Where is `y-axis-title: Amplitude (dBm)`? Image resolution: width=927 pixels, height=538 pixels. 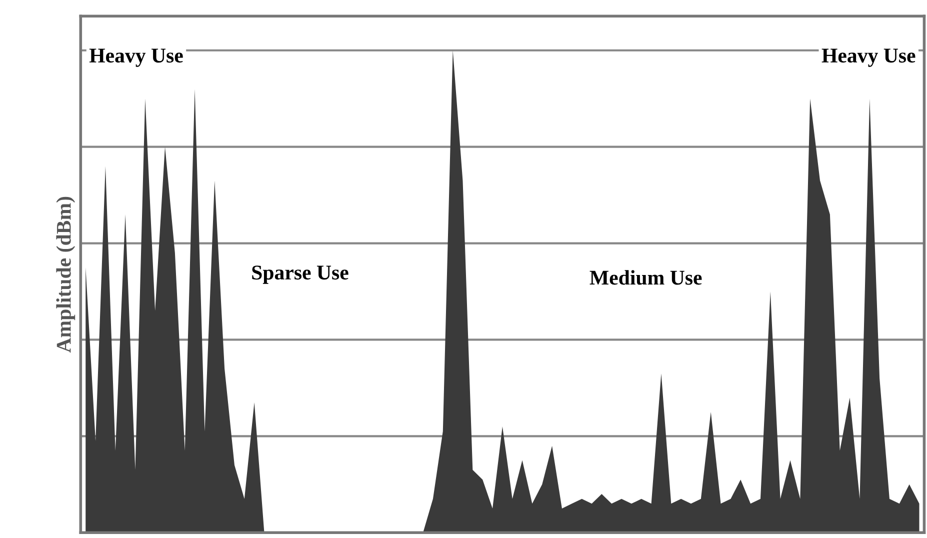
y-axis-title: Amplitude (dBm) is located at coordinates (66, 274).